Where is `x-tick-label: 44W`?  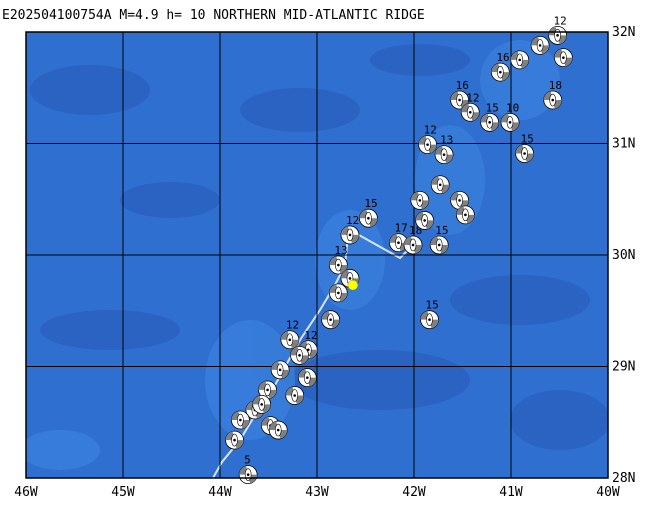 x-tick-label: 44W is located at coordinates (220, 492).